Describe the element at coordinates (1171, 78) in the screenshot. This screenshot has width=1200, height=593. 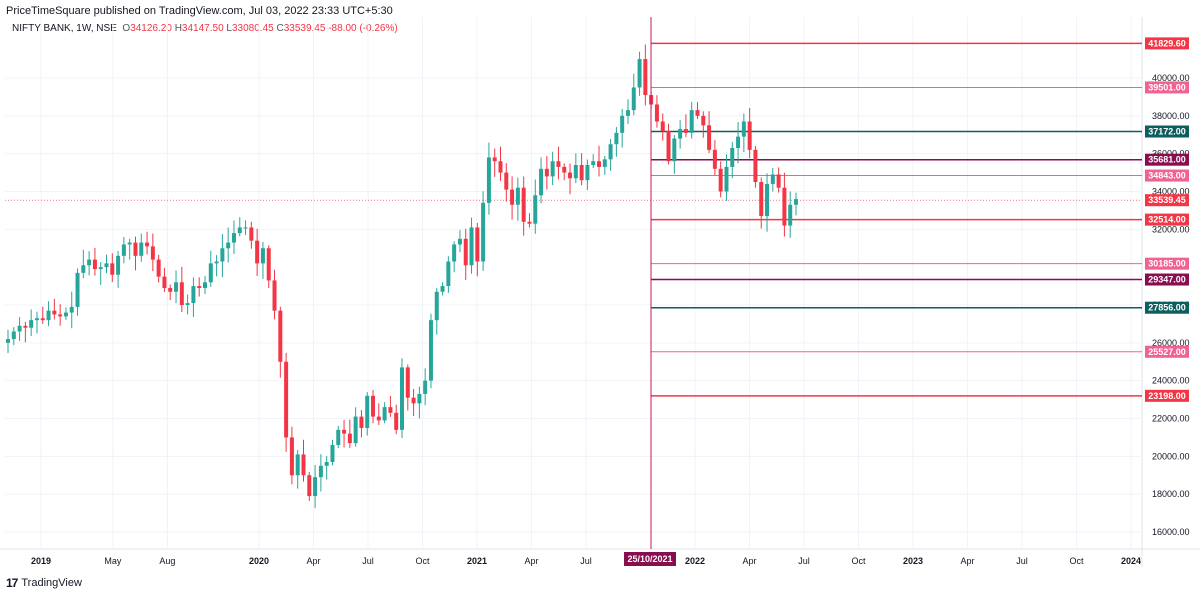
I see `price-tick-label: 40000.00` at that location.